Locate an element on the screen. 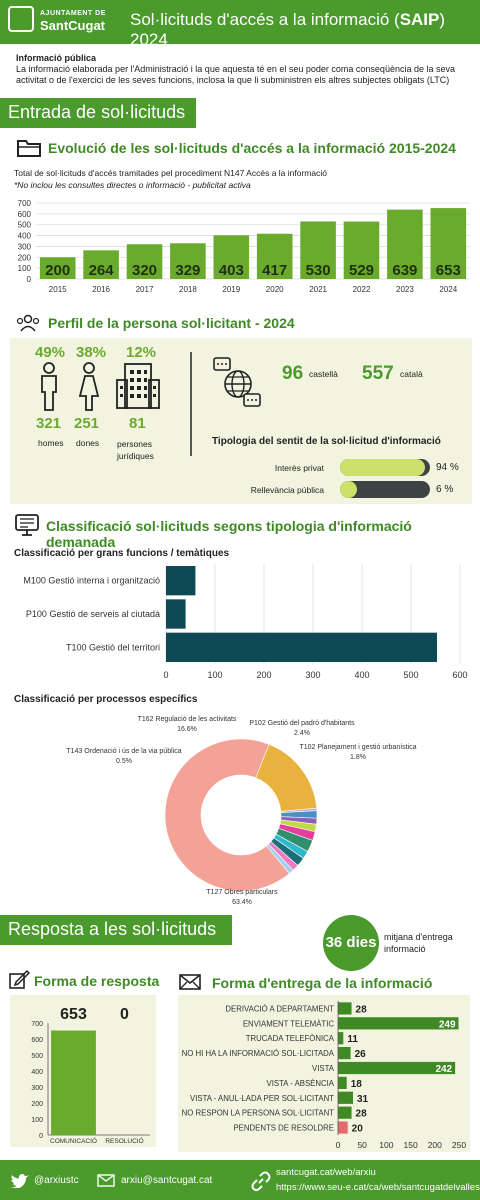  x-tick-label: 2019 is located at coordinates (231, 289).